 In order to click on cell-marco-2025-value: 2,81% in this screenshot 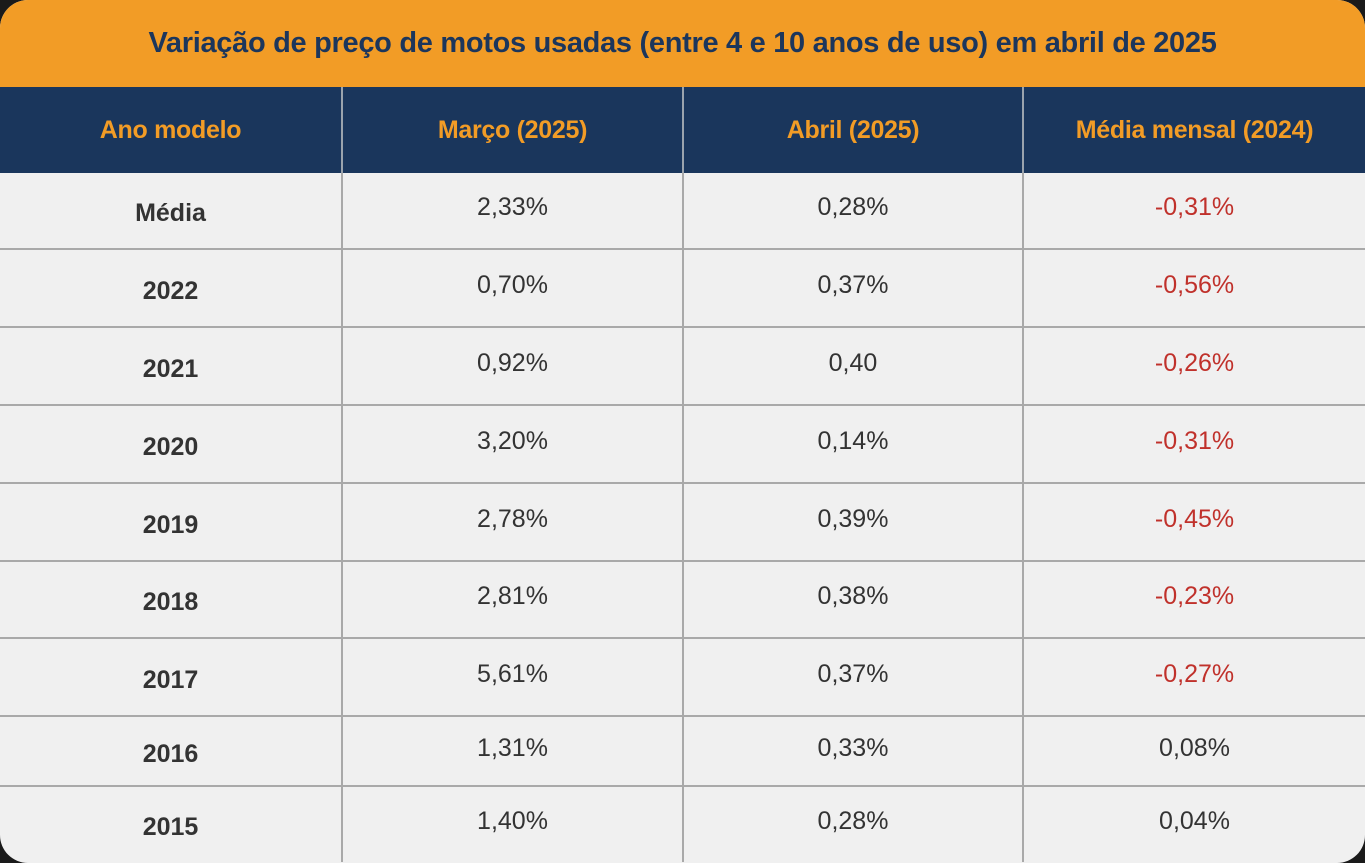, I will do `click(512, 596)`.